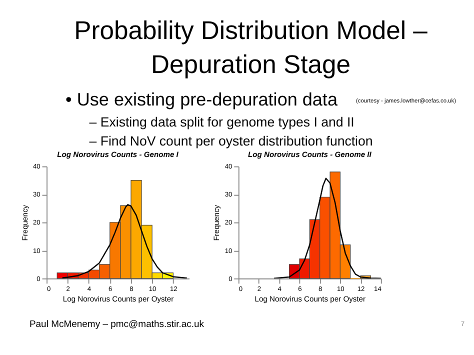 The image size is (474, 355). Describe the element at coordinates (231, 140) in the screenshot. I see `text: – Find NoV count per oyster distribution function` at that location.